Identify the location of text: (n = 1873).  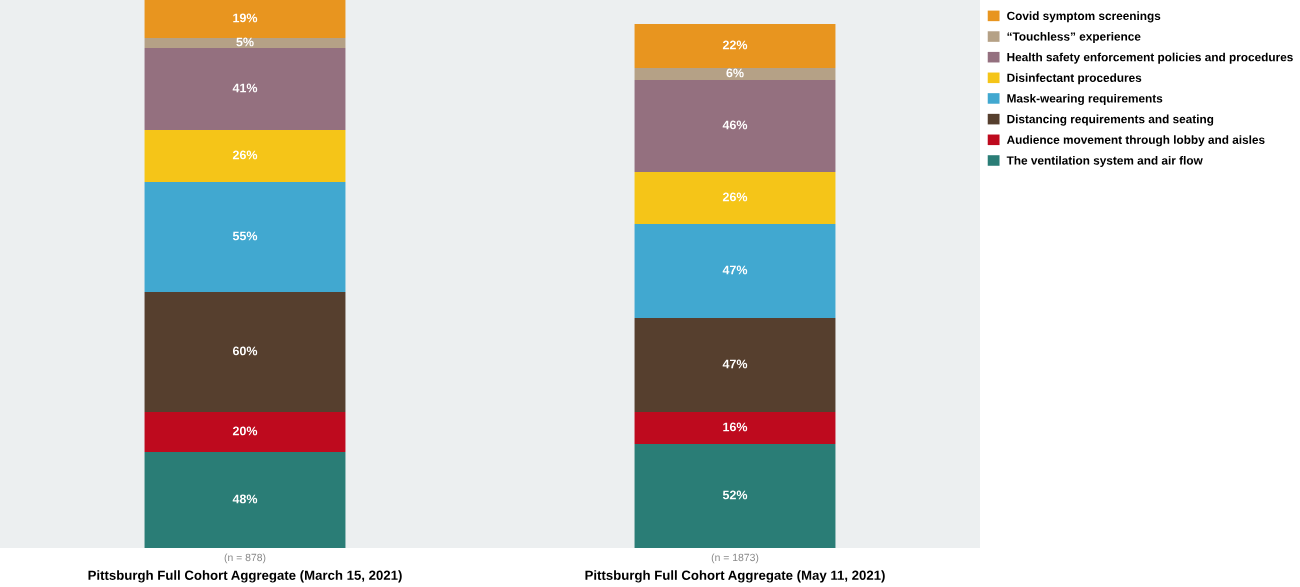
(735, 558).